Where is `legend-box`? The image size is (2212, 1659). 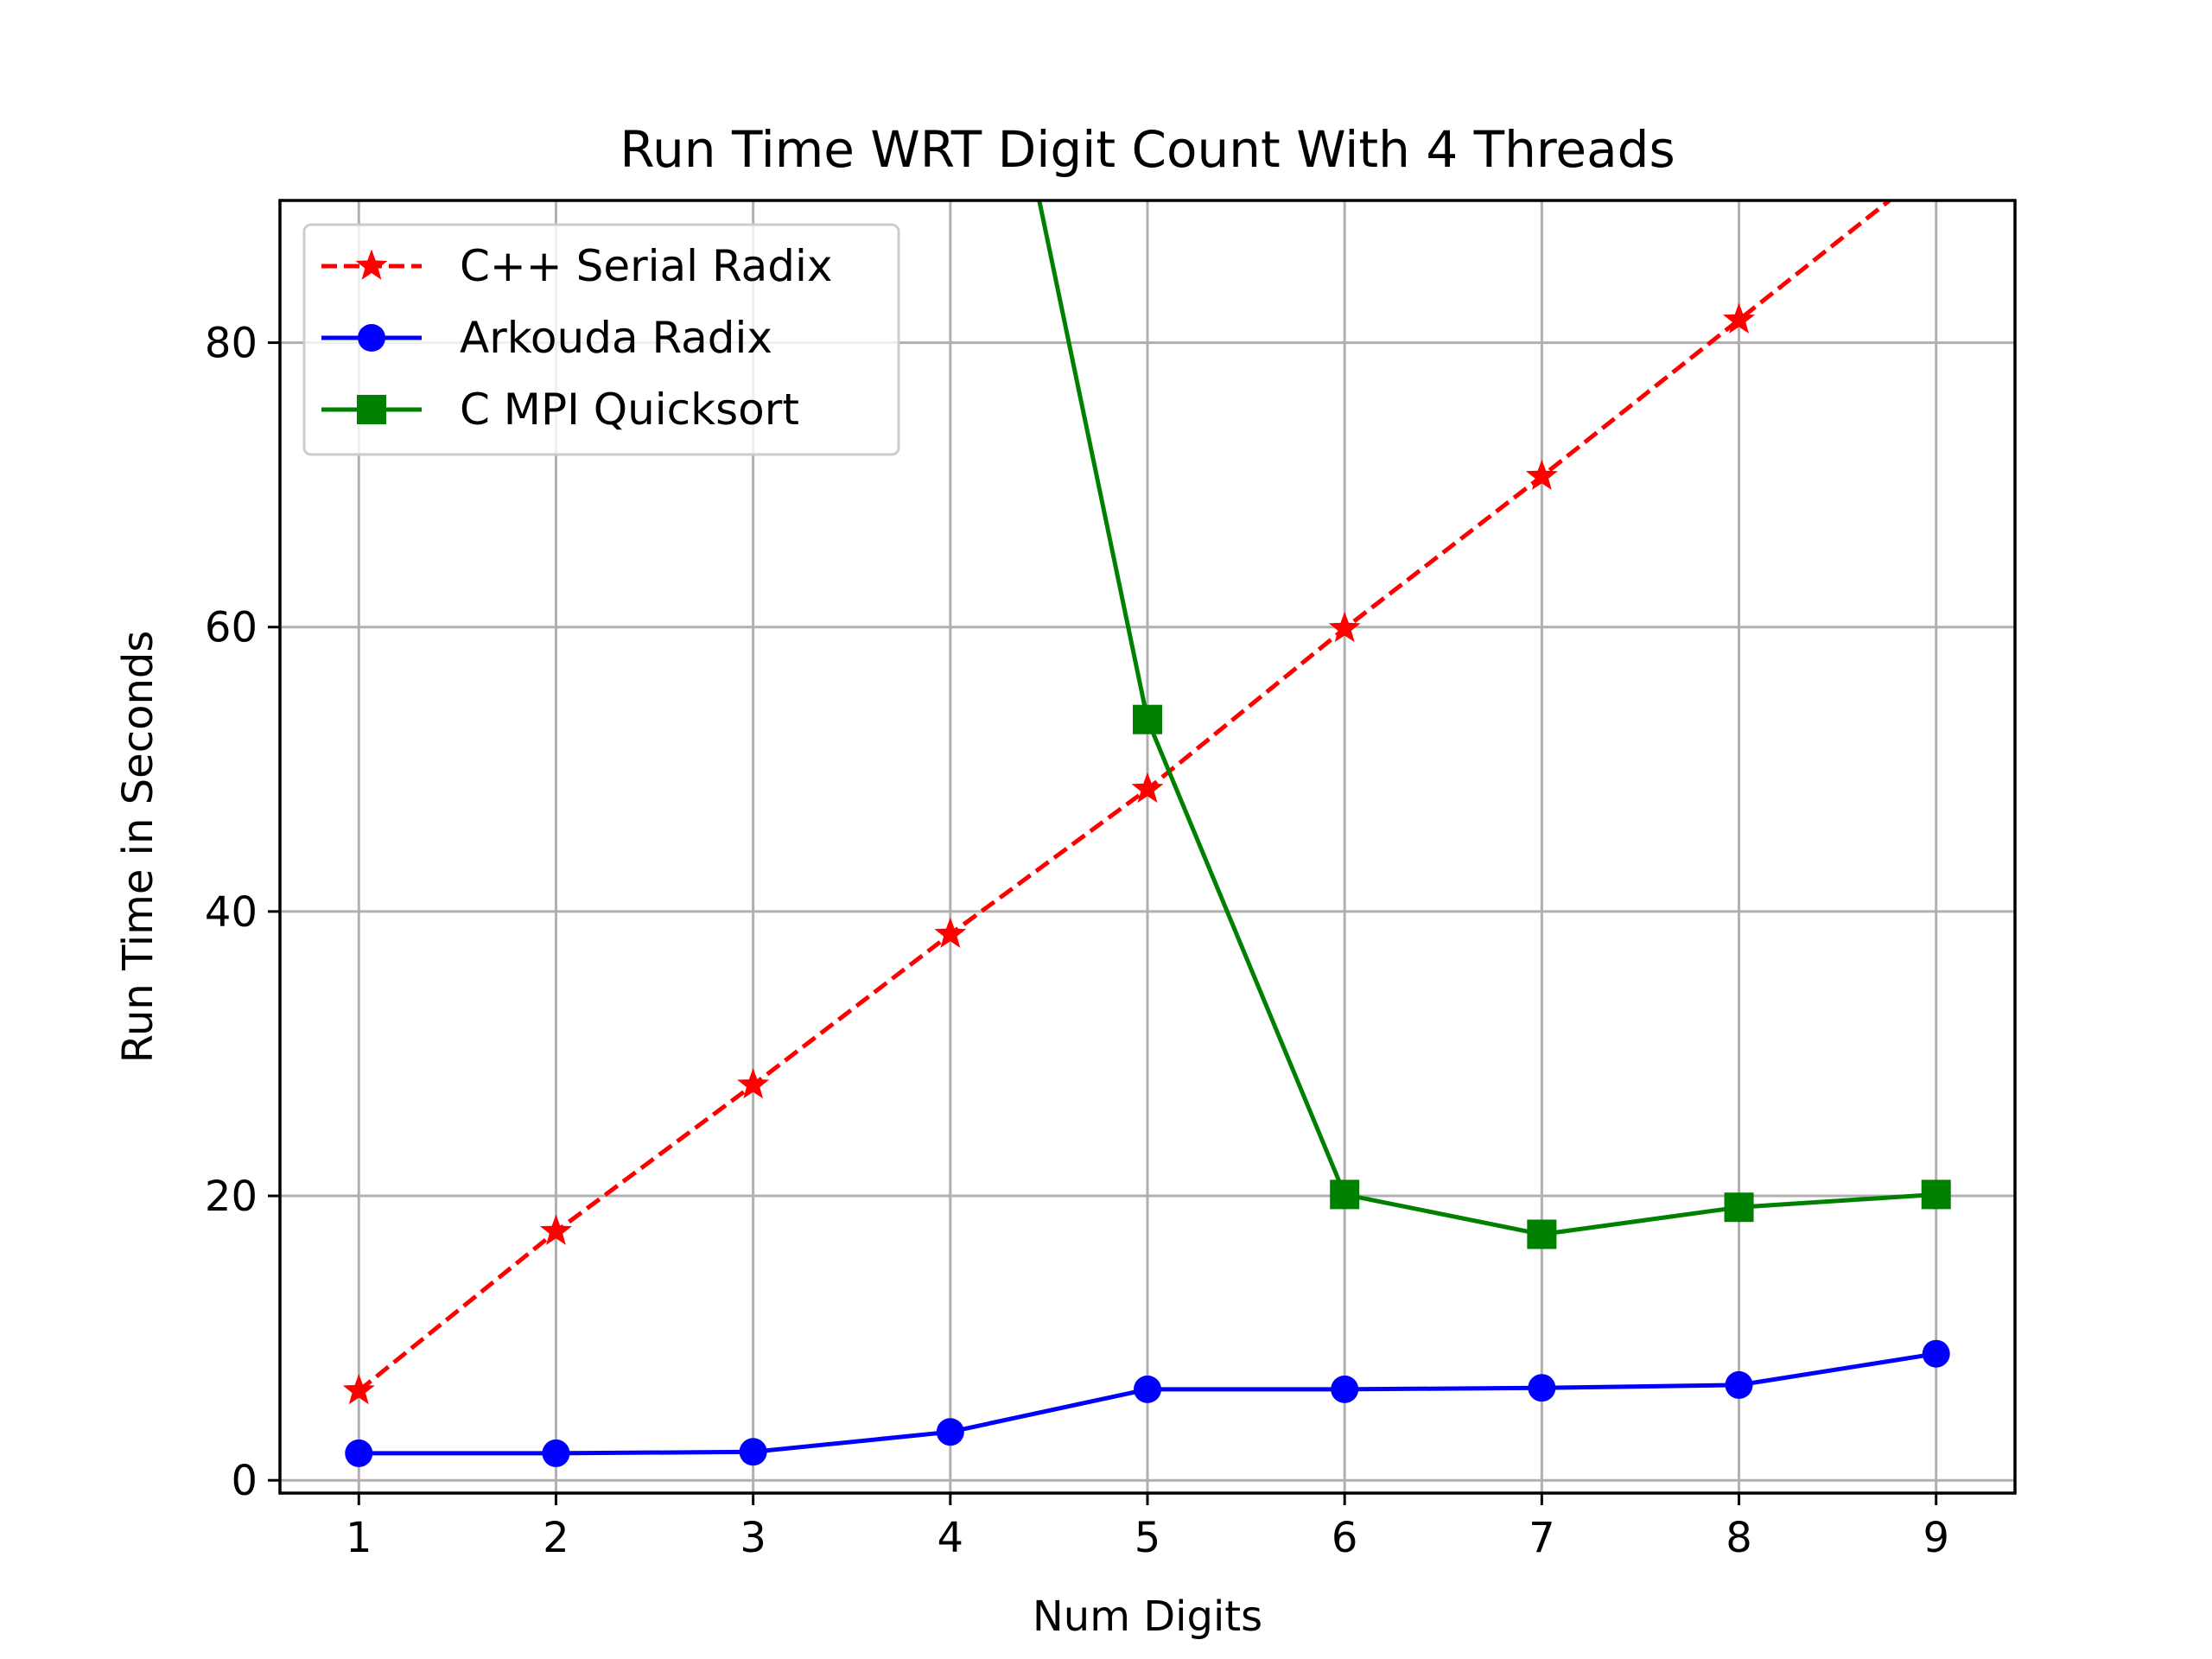 legend-box is located at coordinates (601, 339).